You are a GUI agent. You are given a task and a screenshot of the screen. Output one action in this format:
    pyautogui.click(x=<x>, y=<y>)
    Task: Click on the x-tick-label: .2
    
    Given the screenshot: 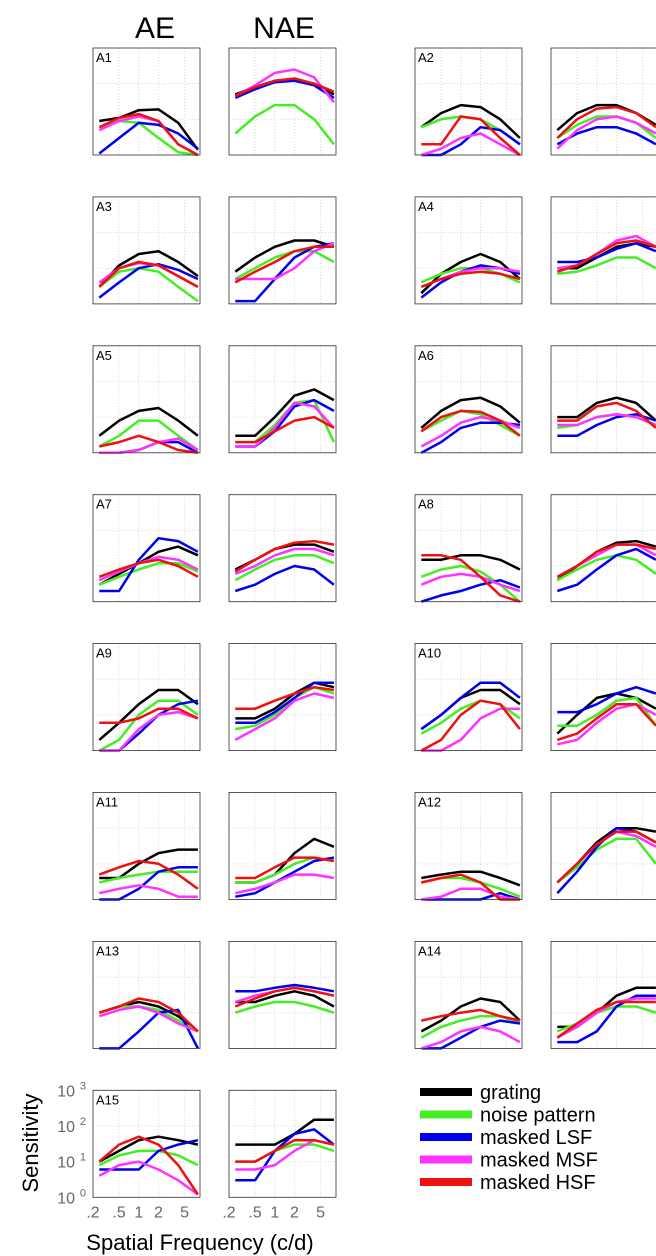 What is the action you would take?
    pyautogui.click(x=92, y=1212)
    